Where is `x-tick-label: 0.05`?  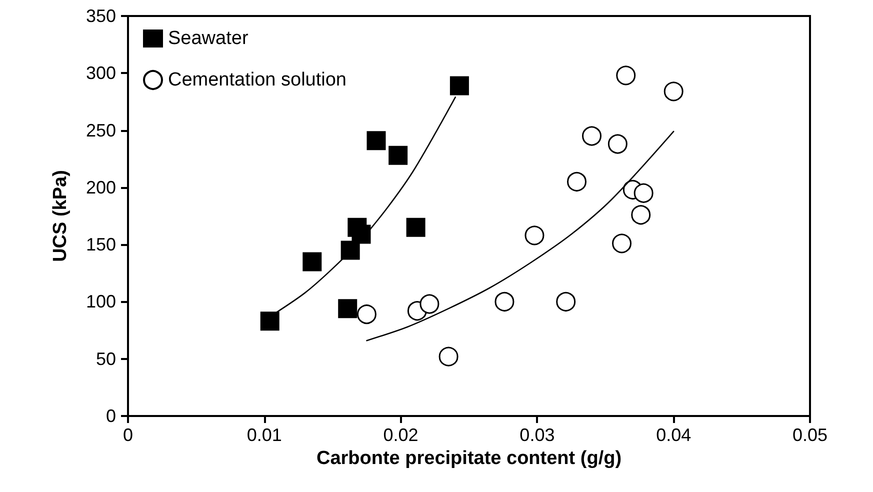
x-tick-label: 0.05 is located at coordinates (810, 435).